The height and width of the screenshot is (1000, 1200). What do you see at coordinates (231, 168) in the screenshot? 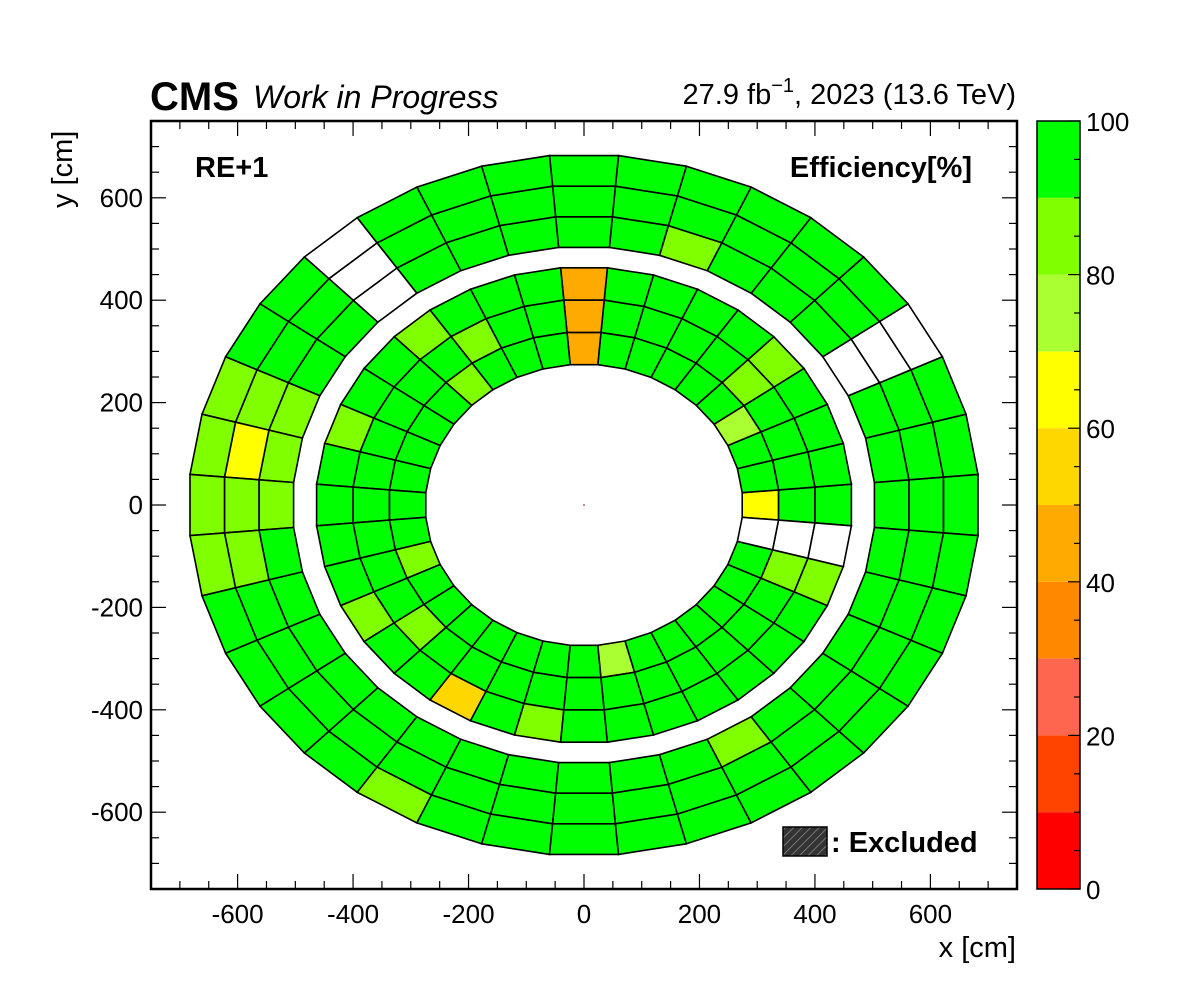
I see `station-label: RE+1` at bounding box center [231, 168].